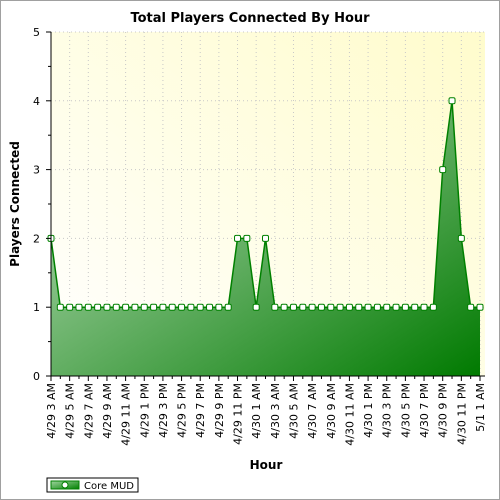 This screenshot has height=500, width=500. What do you see at coordinates (424, 410) in the screenshot?
I see `x-tick-label: 4/30 7 PM` at bounding box center [424, 410].